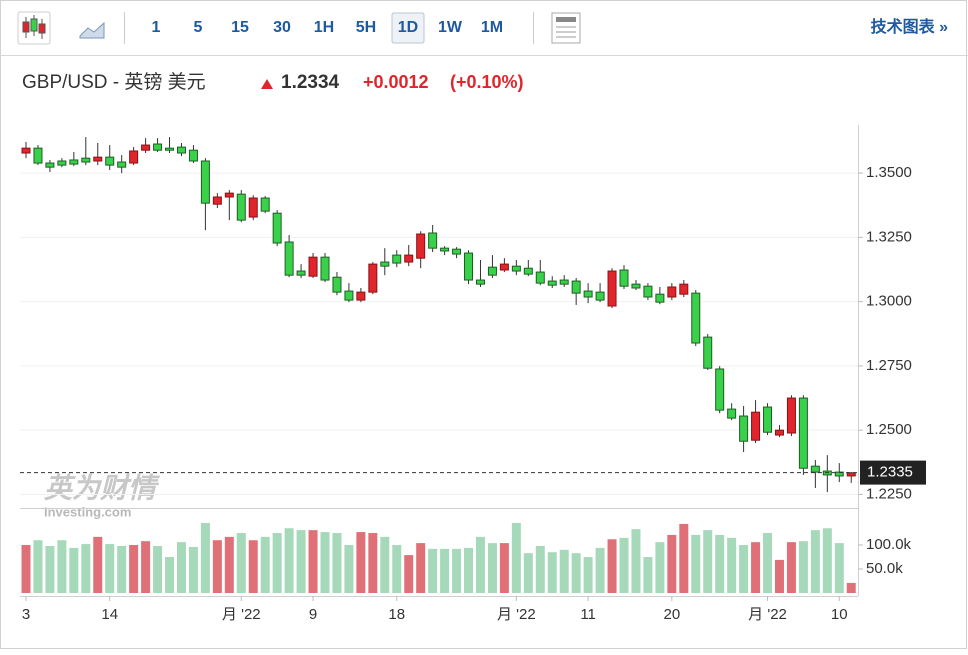 Image resolution: width=968 pixels, height=655 pixels. Describe the element at coordinates (487, 82) in the screenshot. I see `change-percent: (+0.10%)` at that location.